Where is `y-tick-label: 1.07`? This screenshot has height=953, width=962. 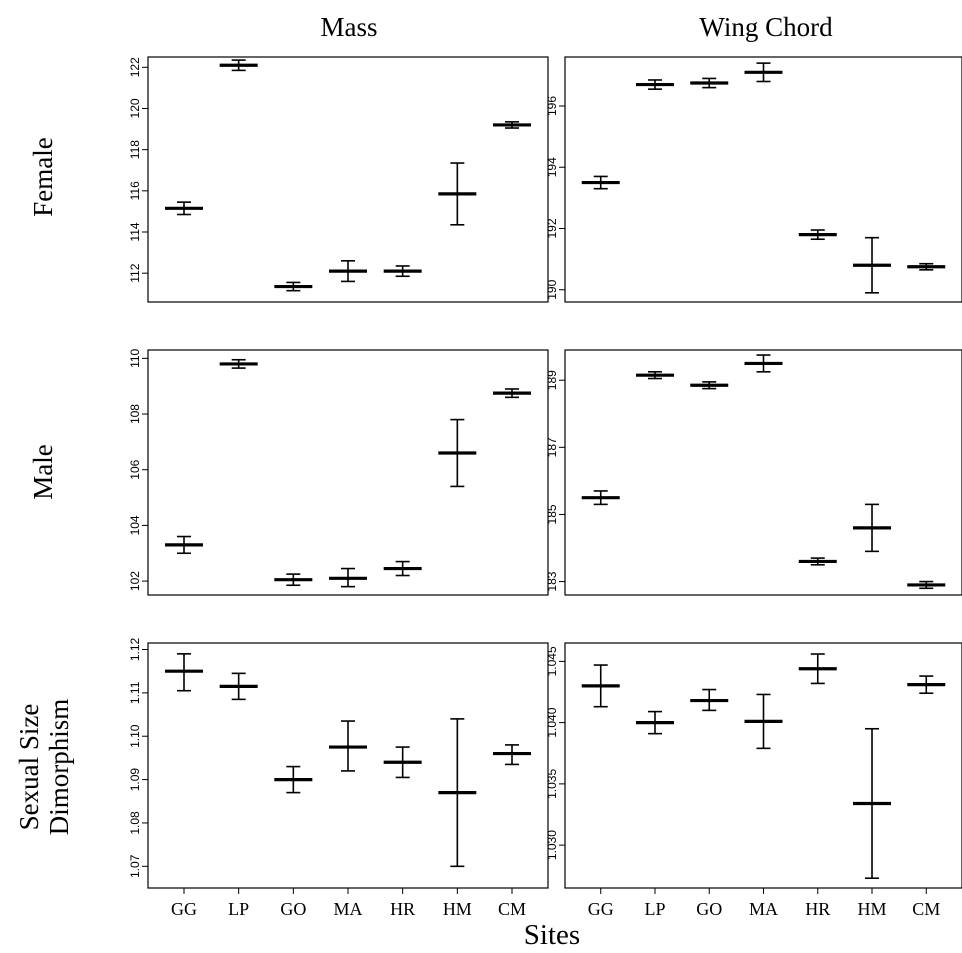 y-tick-label: 1.07 is located at coordinates (135, 866).